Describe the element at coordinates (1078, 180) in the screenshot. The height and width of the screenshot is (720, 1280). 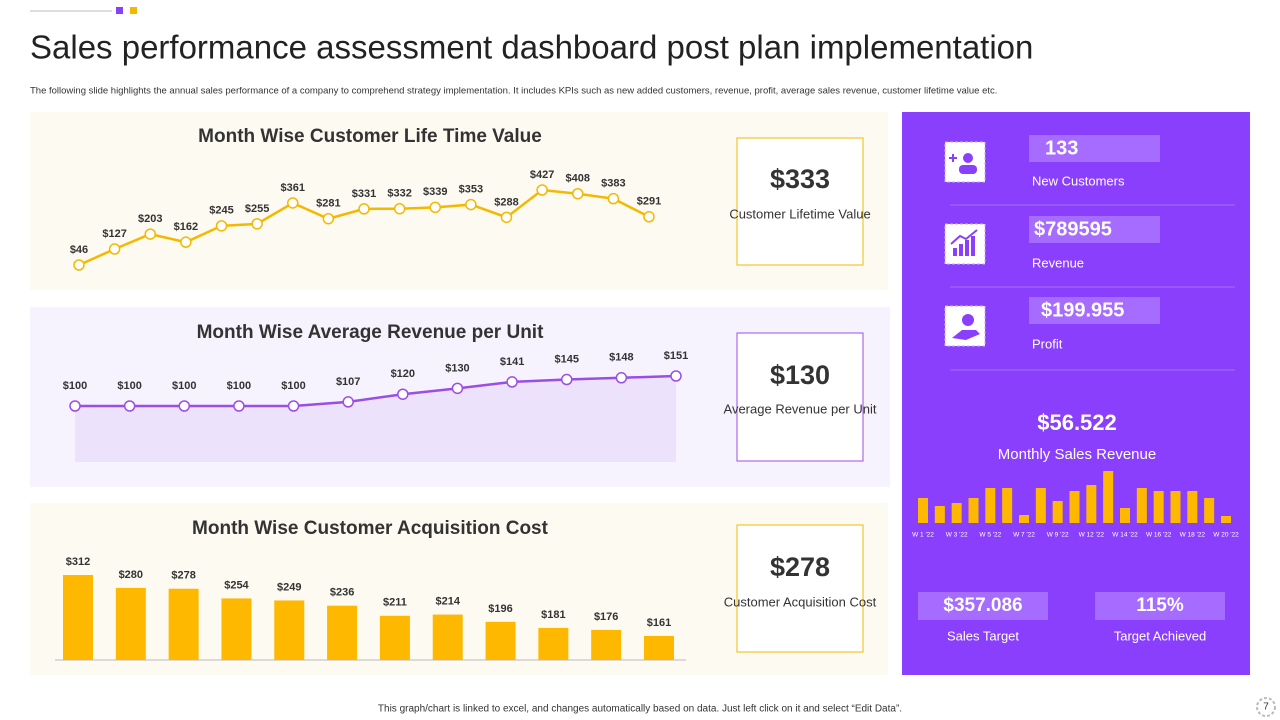
I see `stat-label: New Customers` at that location.